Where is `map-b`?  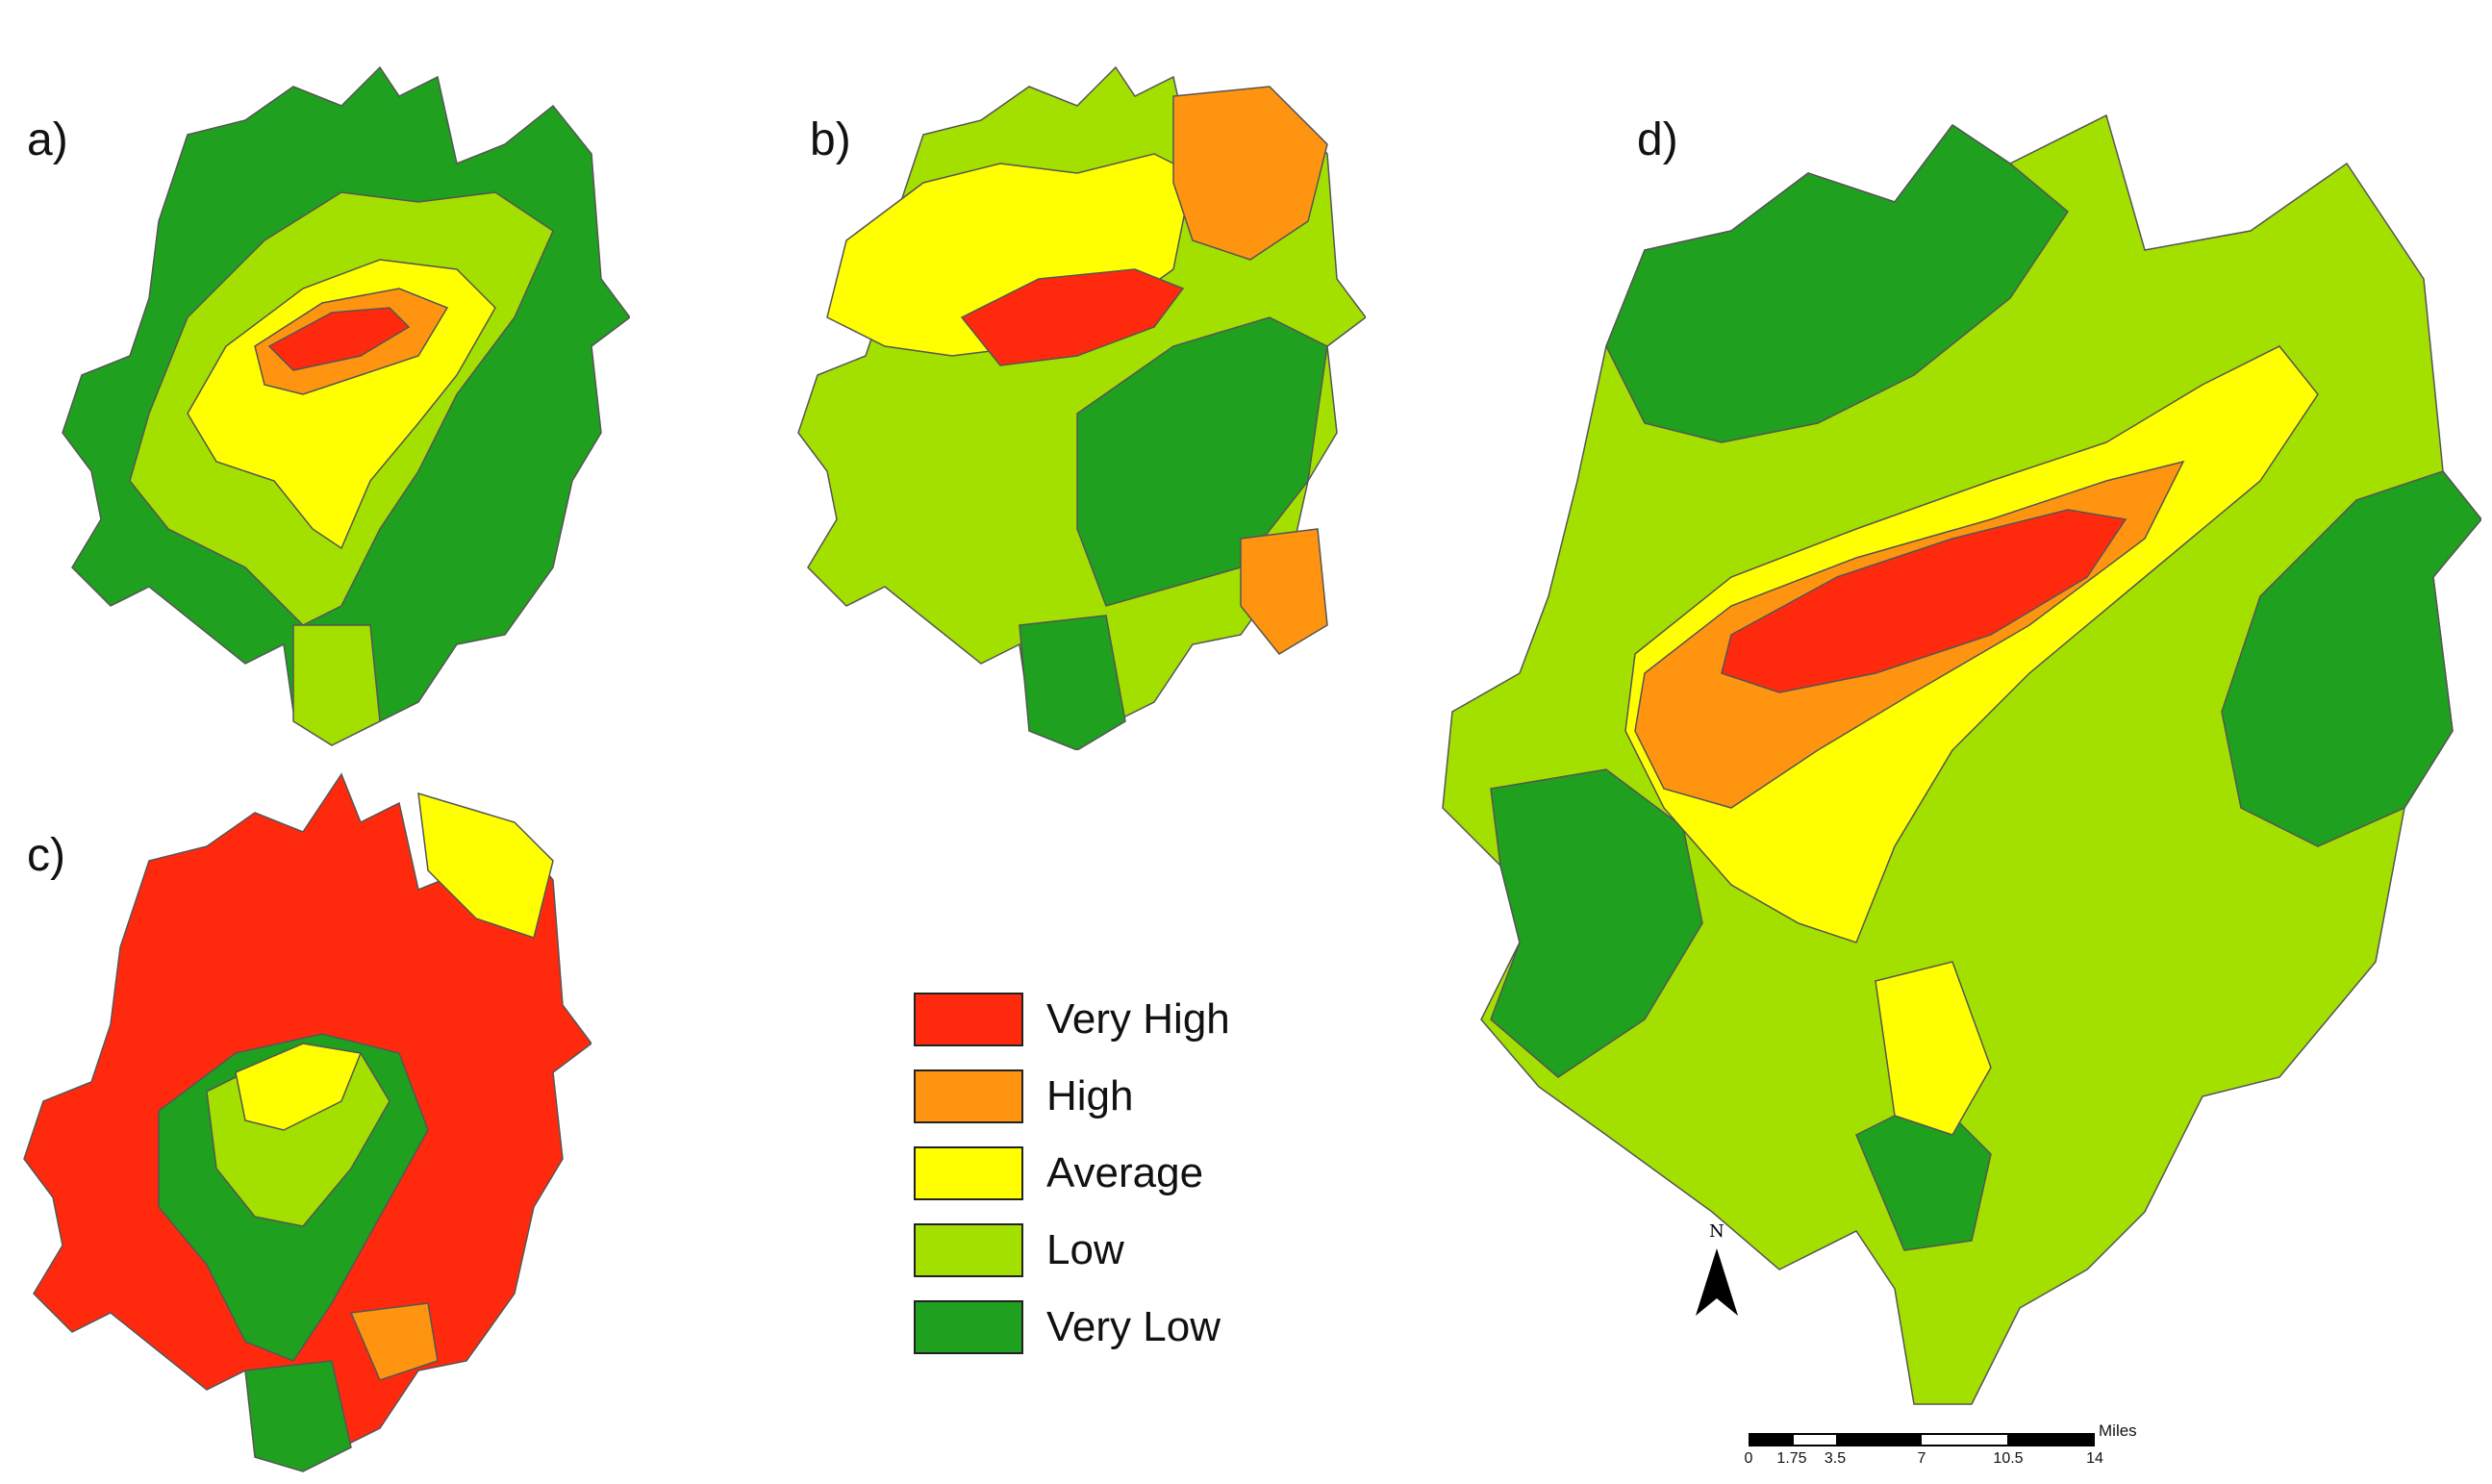 map-b is located at coordinates (1077, 389).